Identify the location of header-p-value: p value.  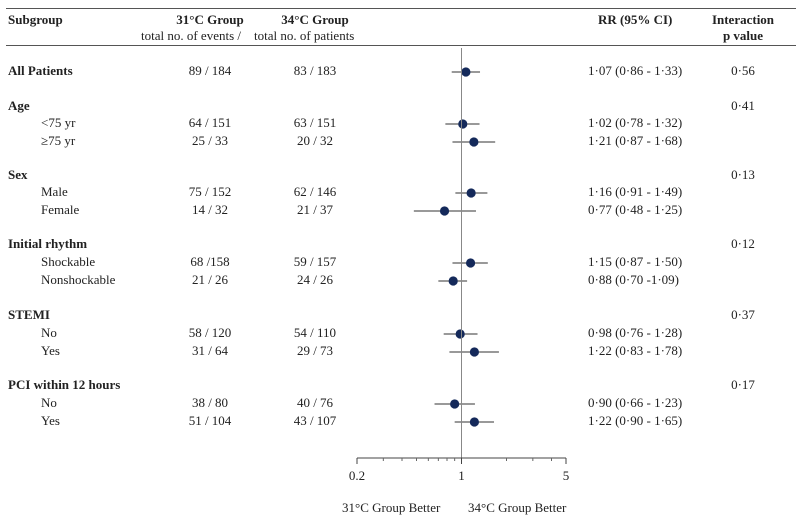
(743, 35).